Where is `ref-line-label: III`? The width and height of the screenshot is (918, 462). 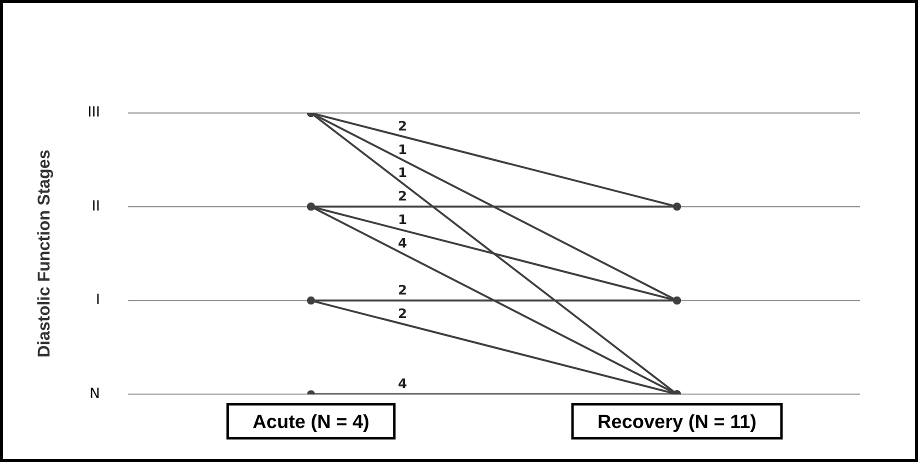 ref-line-label: III is located at coordinates (94, 112).